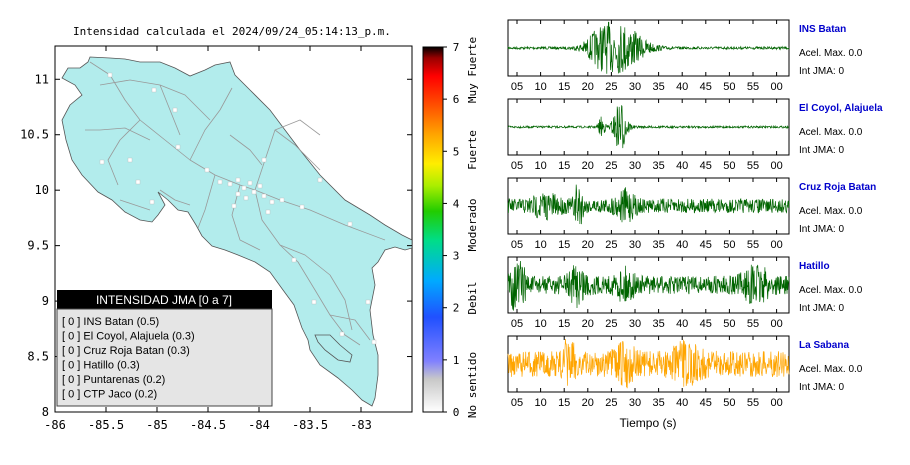 Image resolution: width=910 pixels, height=465 pixels. I want to click on legend-item: [ 0 ] Cruz Roja Batan (0.3), so click(126, 351).